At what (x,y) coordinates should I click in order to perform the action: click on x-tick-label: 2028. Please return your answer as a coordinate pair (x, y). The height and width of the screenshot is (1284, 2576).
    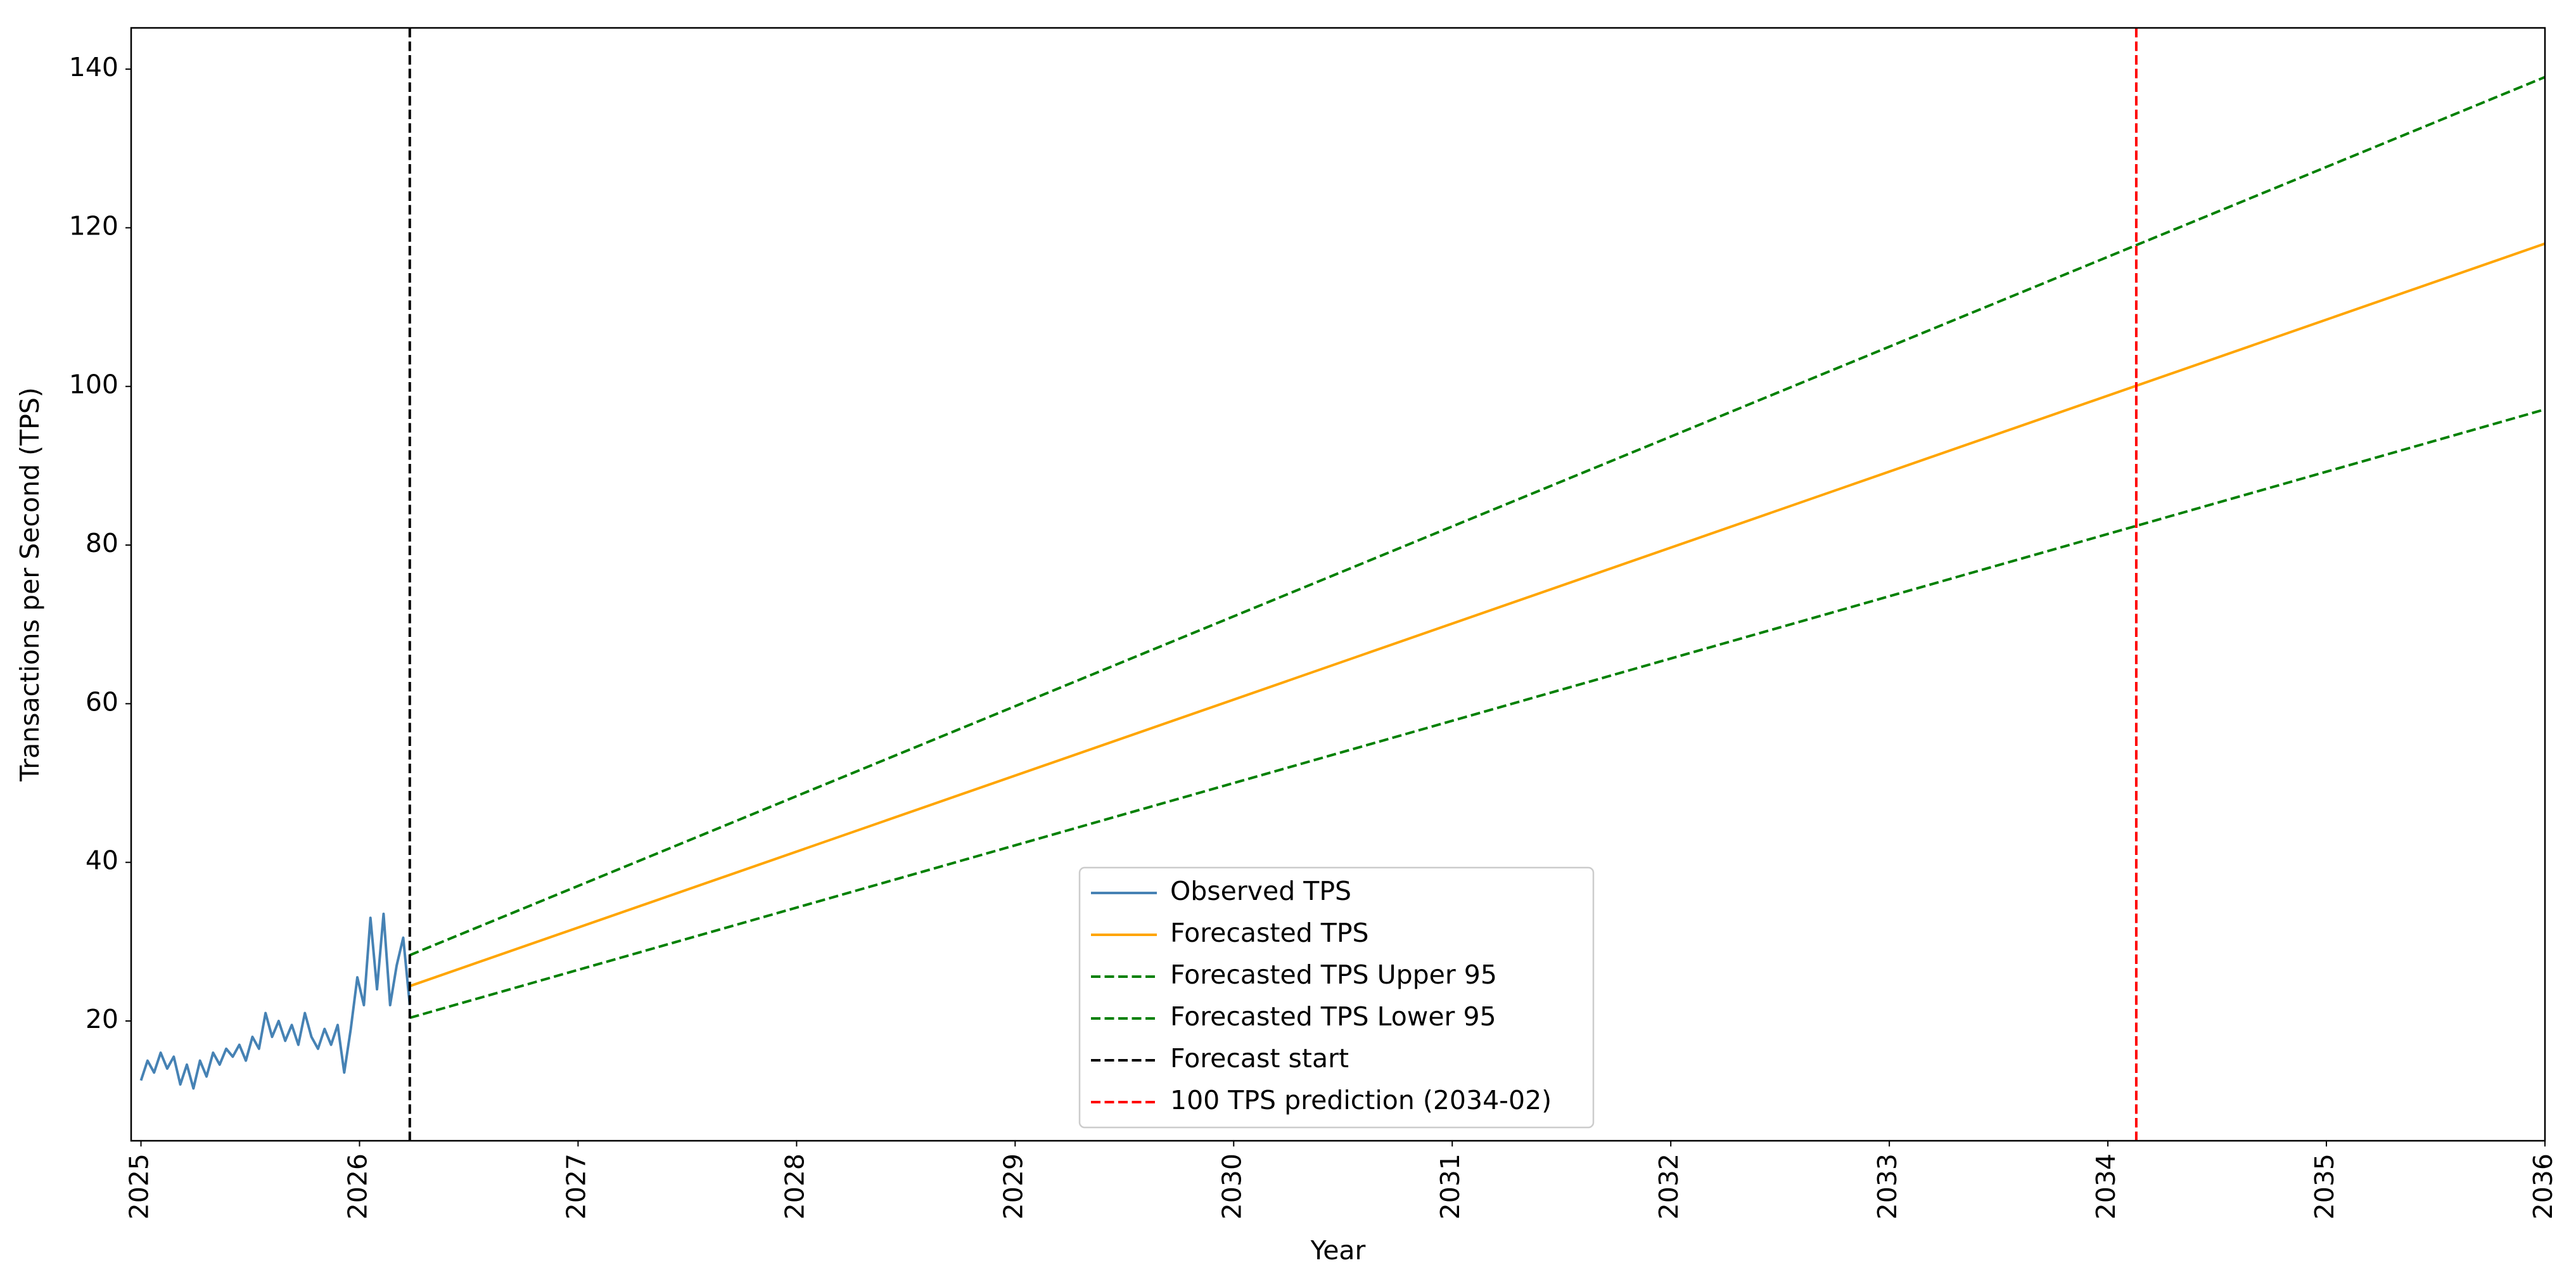
    Looking at the image, I should click on (795, 1186).